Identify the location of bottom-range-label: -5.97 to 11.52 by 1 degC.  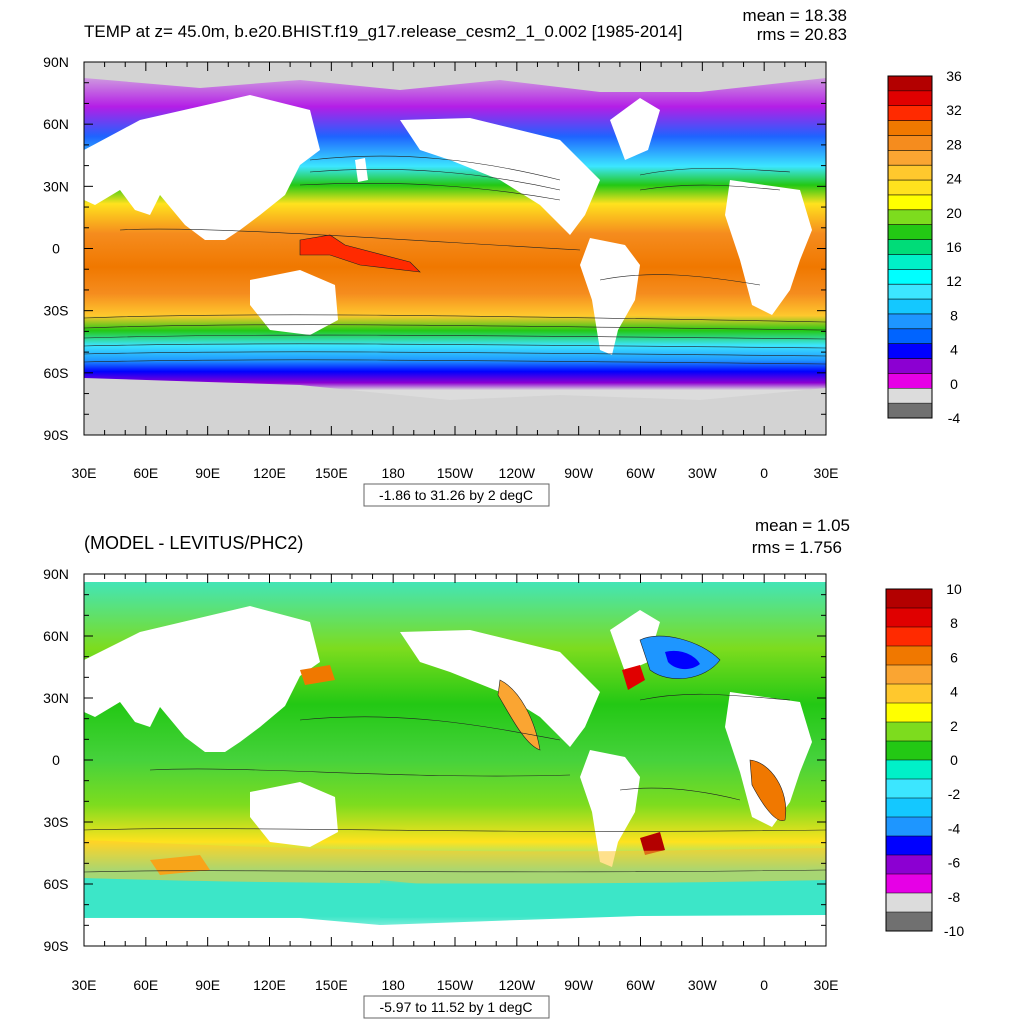
(455, 1007).